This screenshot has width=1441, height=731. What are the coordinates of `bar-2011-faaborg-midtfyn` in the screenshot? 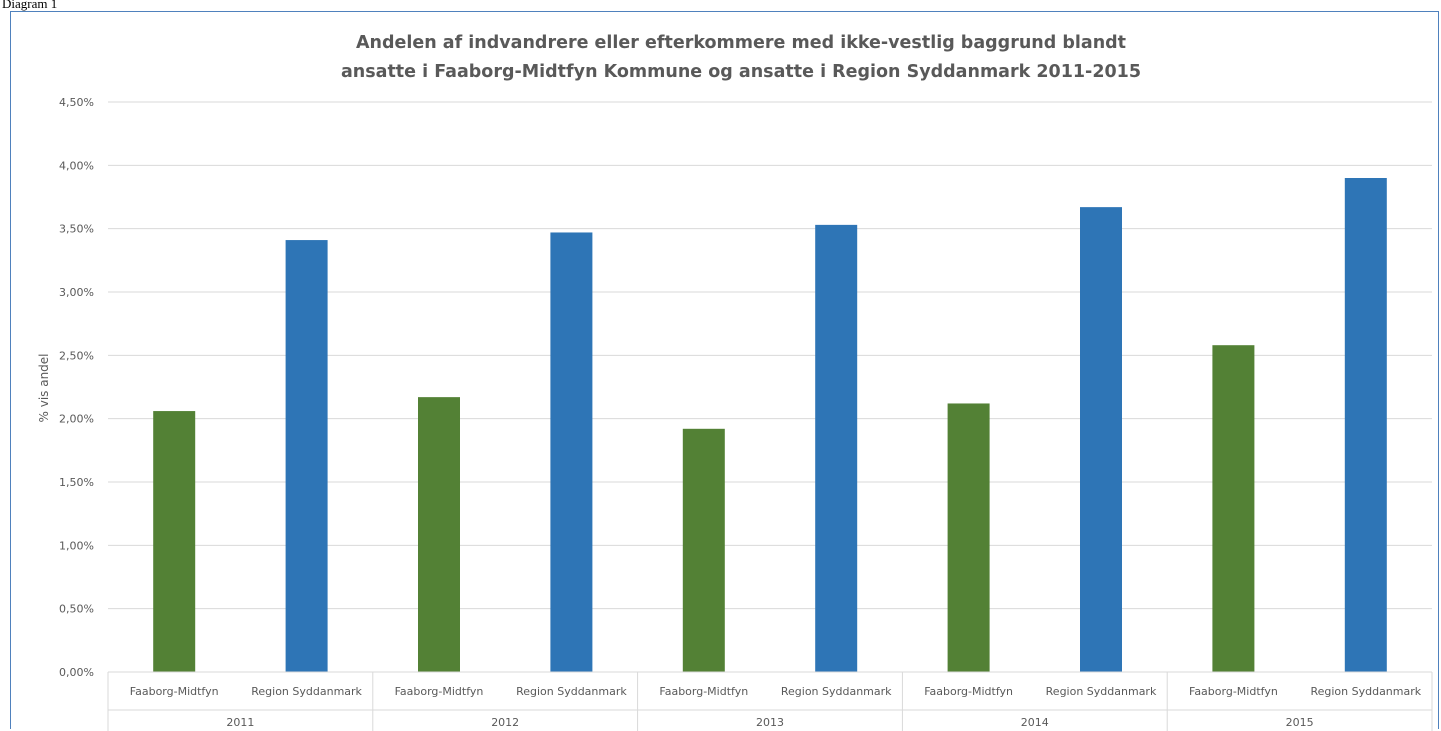 It's located at (174, 541).